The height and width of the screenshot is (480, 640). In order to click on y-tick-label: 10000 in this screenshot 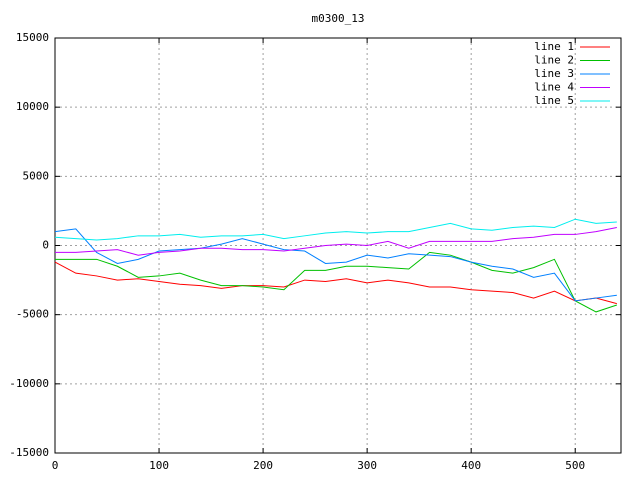, I will do `click(32, 106)`.